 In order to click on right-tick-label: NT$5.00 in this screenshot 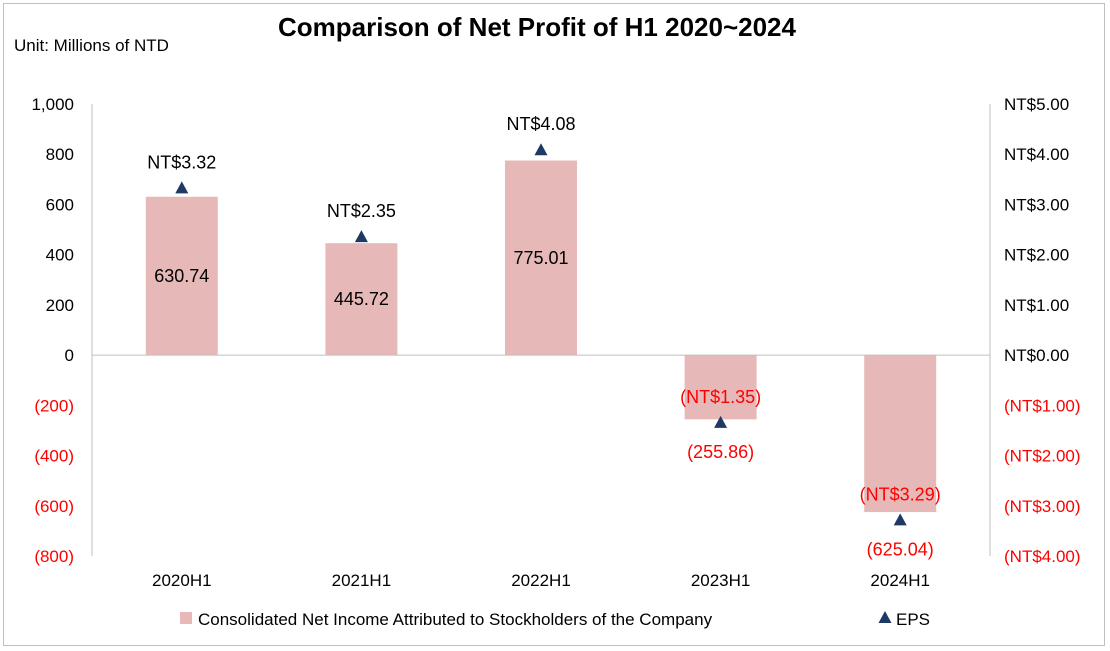, I will do `click(1036, 104)`.